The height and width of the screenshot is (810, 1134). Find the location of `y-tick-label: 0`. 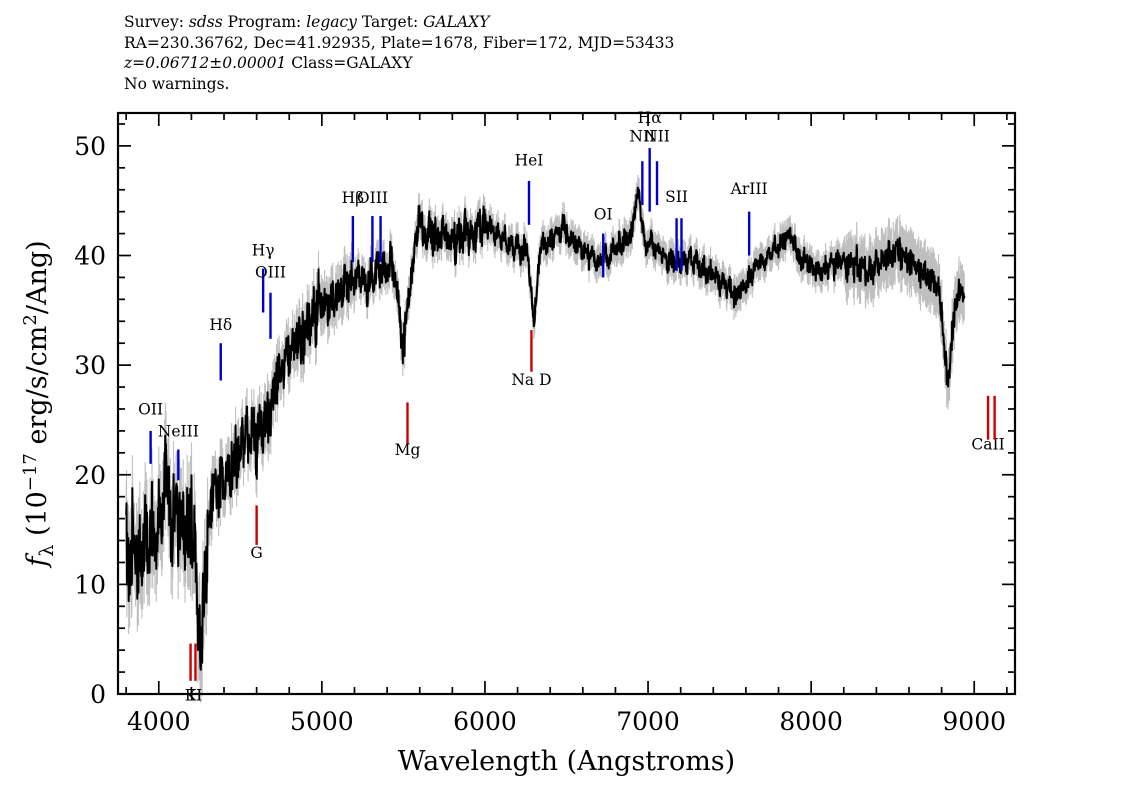

y-tick-label: 0 is located at coordinates (98, 694).